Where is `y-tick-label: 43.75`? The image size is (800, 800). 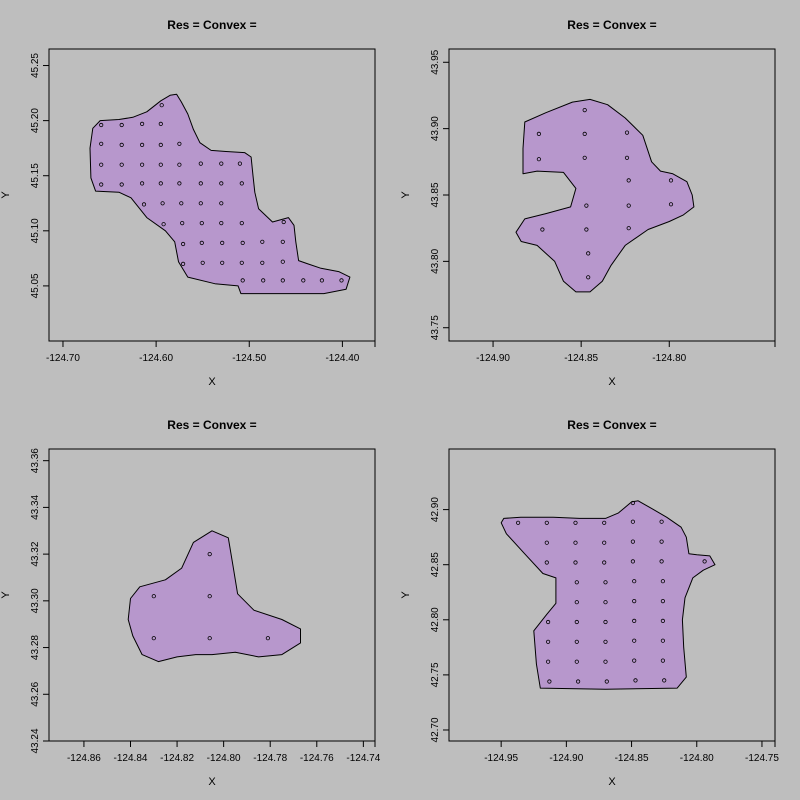
y-tick-label: 43.75 is located at coordinates (435, 327).